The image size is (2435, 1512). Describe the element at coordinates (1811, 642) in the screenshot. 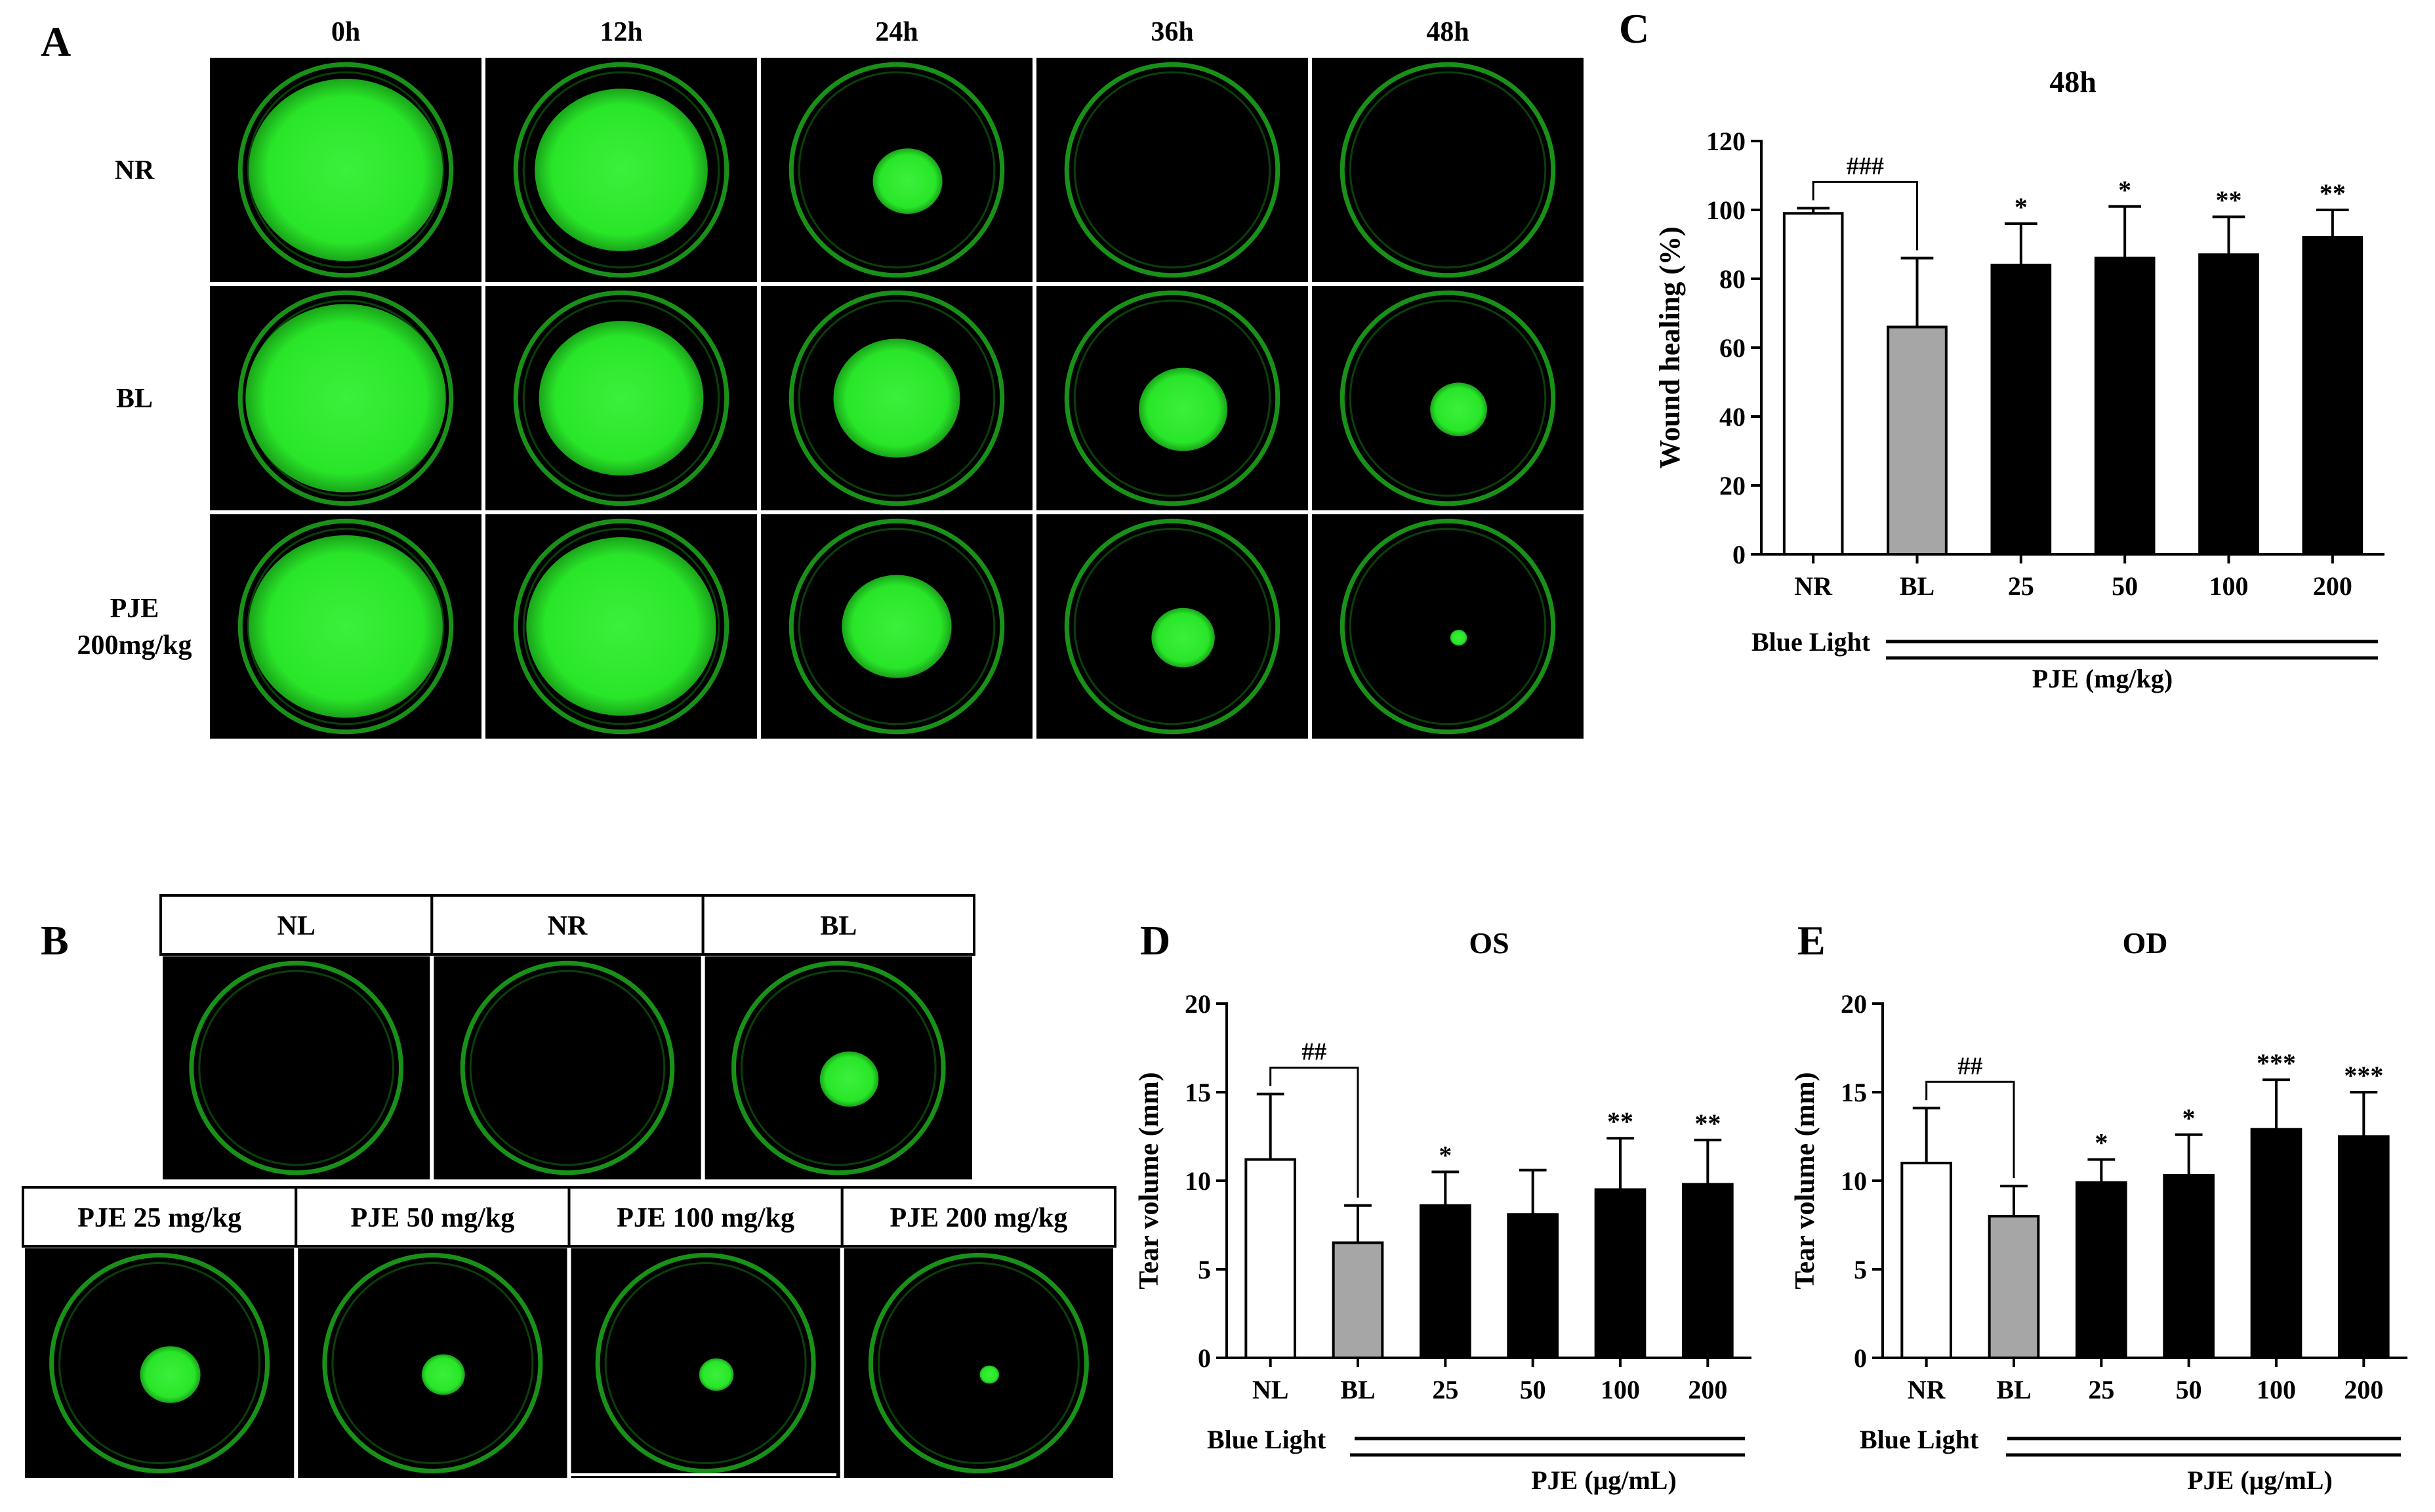

I see `group-line-label: Blue Light` at that location.